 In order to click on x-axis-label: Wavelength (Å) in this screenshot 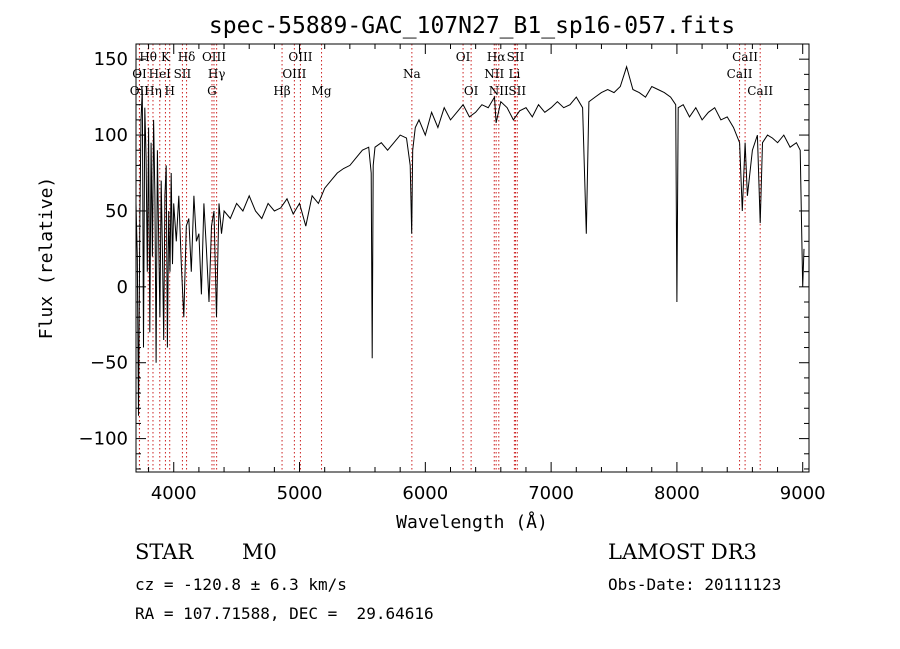, I will do `click(472, 522)`.